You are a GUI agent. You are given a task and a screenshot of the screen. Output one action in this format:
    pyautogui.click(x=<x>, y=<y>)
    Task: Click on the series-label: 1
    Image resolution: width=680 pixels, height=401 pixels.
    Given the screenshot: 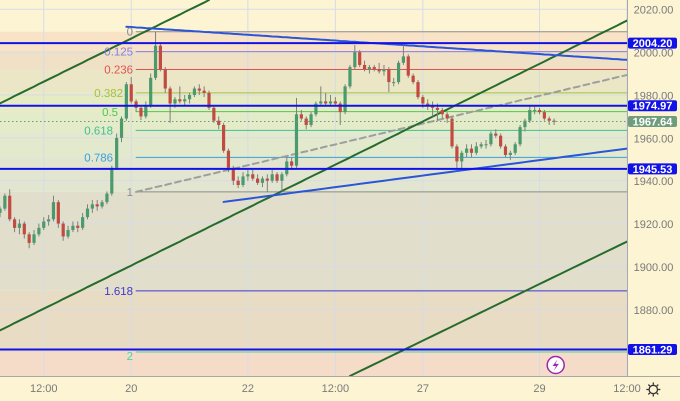 What is the action you would take?
    pyautogui.click(x=130, y=192)
    